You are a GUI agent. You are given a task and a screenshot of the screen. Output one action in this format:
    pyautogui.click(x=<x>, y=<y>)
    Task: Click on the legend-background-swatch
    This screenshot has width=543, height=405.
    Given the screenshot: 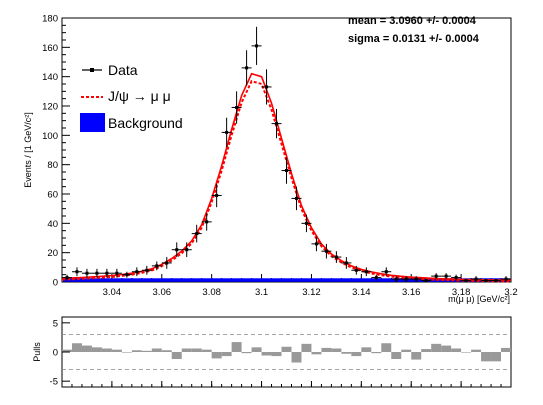 What is the action you would take?
    pyautogui.click(x=92, y=122)
    